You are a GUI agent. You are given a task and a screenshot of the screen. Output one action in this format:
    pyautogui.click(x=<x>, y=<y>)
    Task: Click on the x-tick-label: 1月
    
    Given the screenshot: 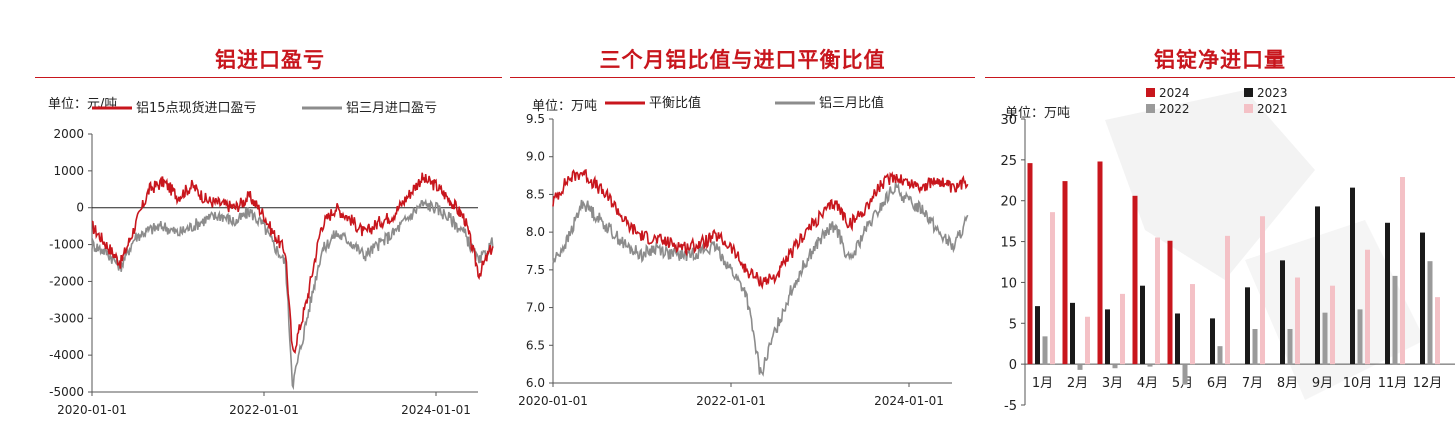 What is the action you would take?
    pyautogui.click(x=1042, y=383)
    